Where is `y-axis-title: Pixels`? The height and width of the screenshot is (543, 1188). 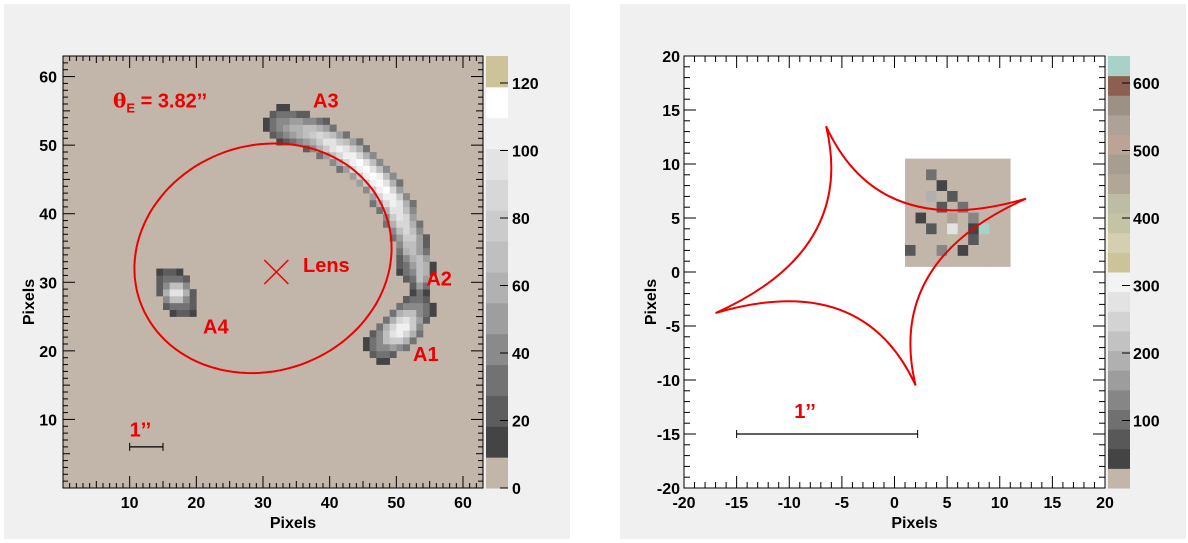
y-axis-title: Pixels is located at coordinates (651, 302).